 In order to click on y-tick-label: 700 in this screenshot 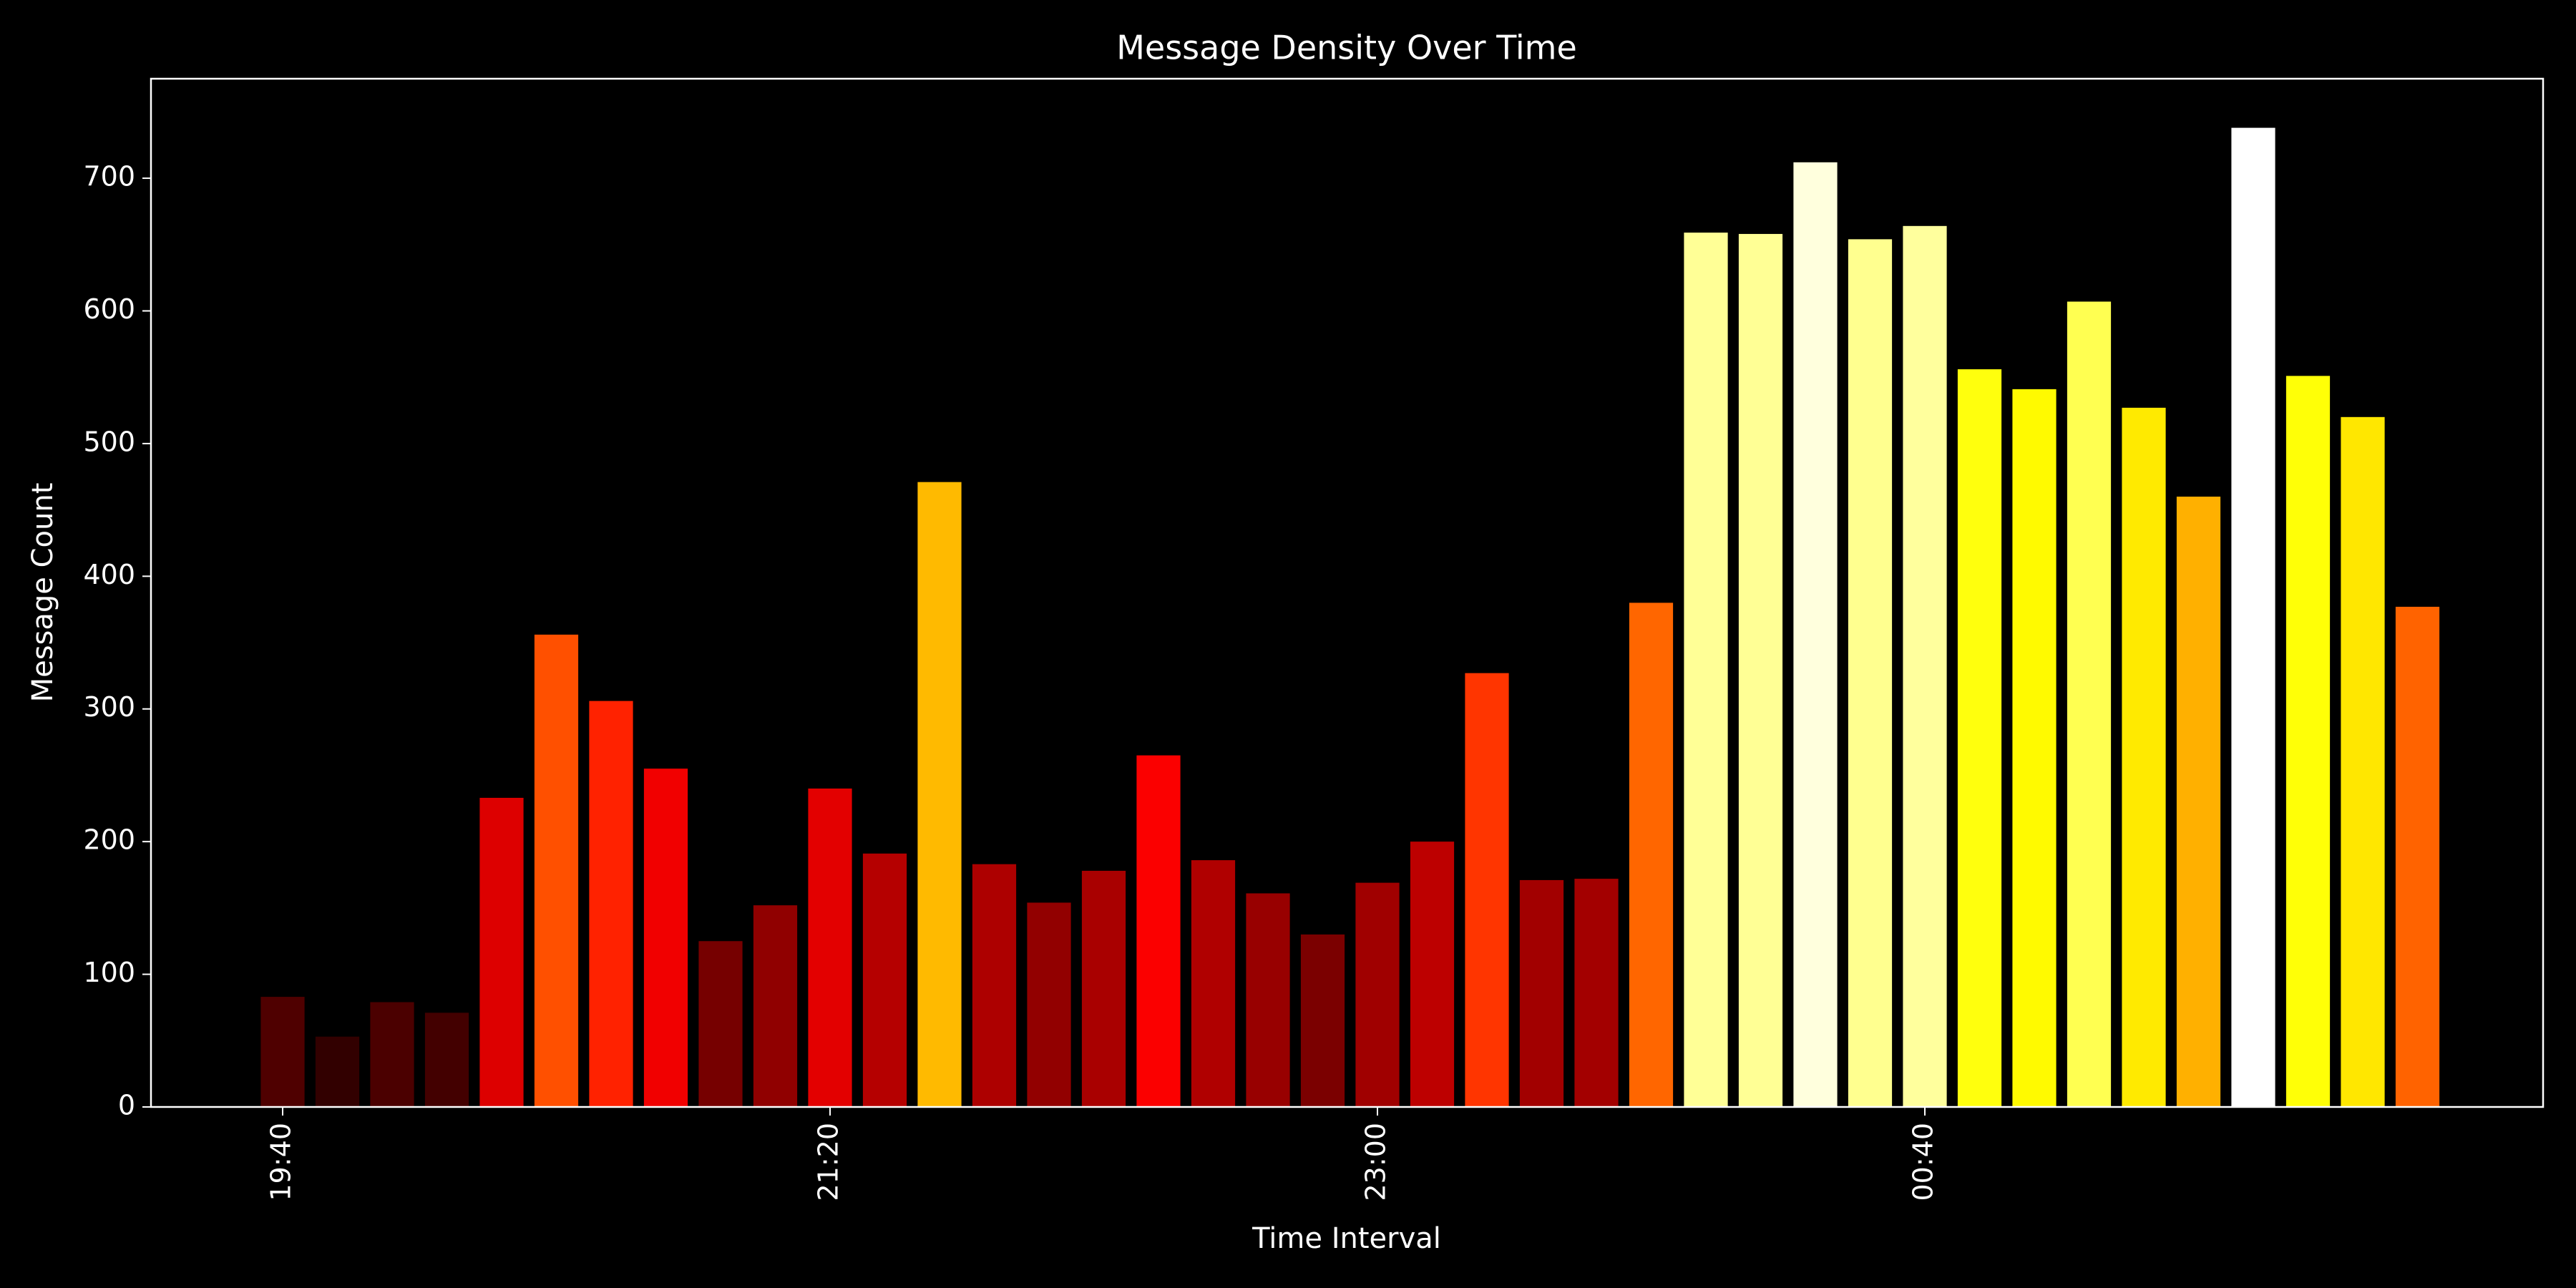, I will do `click(109, 176)`.